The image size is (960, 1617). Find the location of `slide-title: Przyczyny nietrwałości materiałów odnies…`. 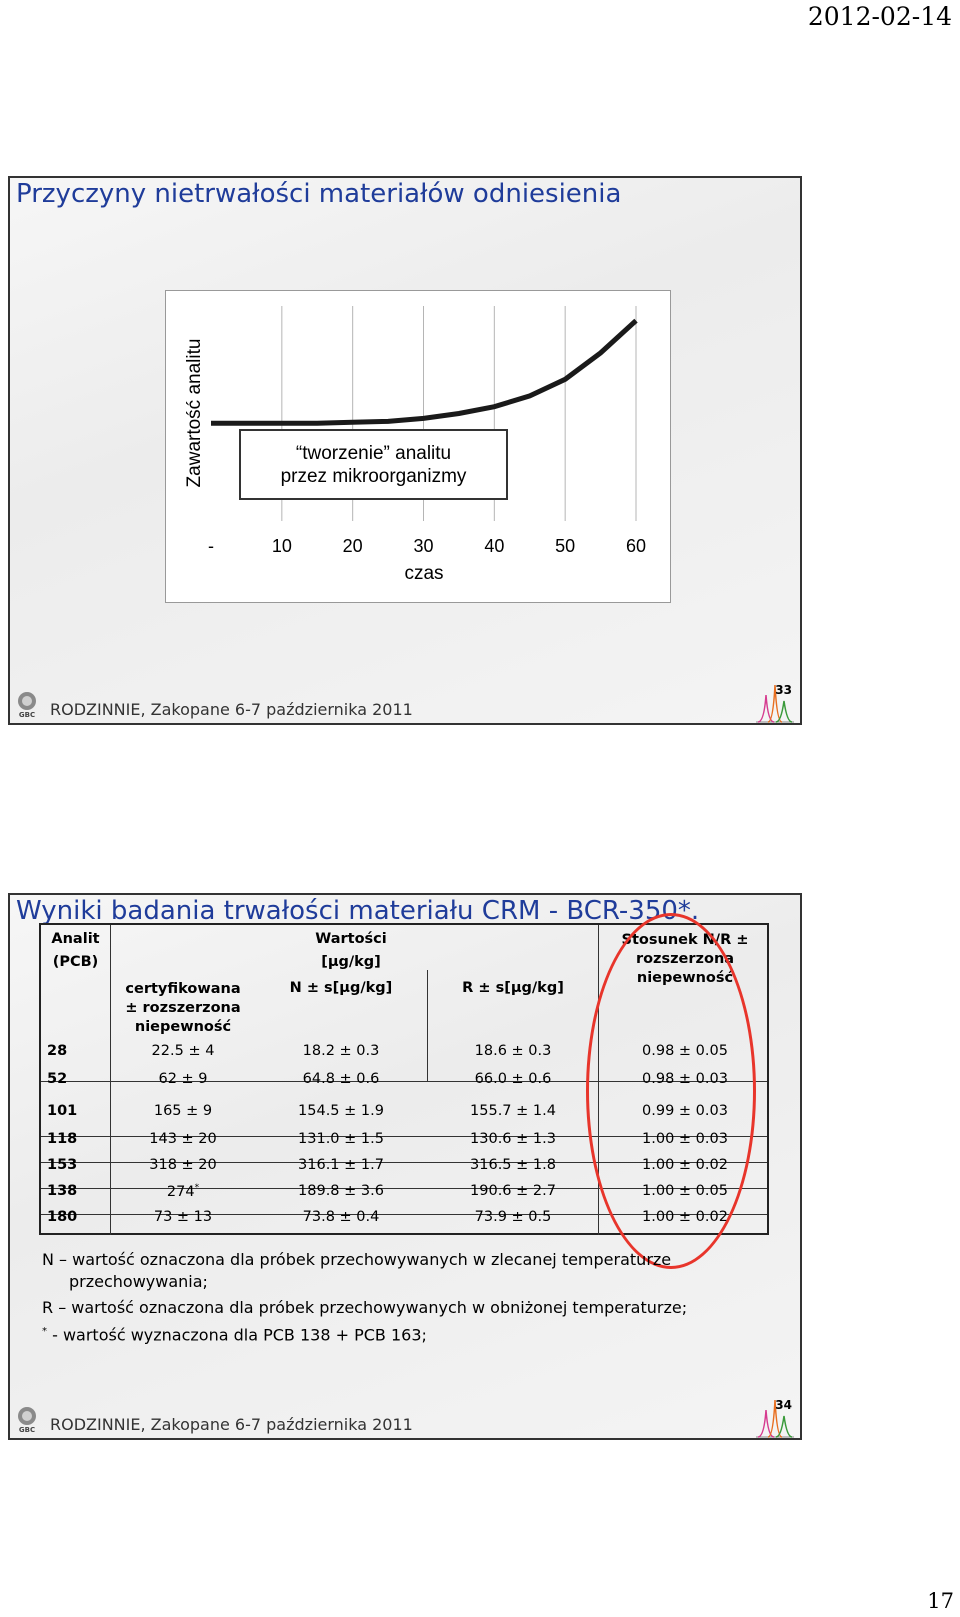

slide-title: Przyczyny nietrwałości materiałów odnies… is located at coordinates (319, 194).